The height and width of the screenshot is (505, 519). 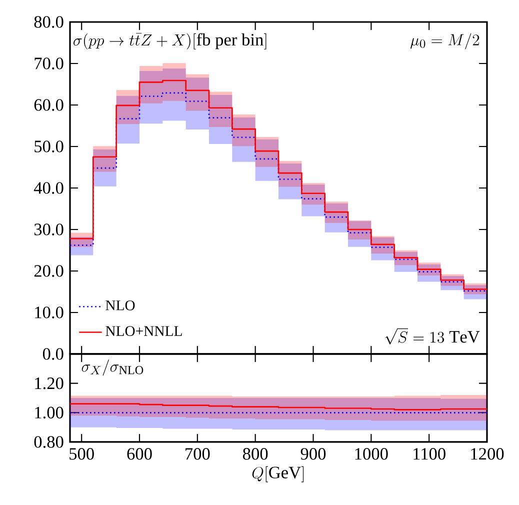 I want to click on x-tick-label: 900, so click(x=313, y=454).